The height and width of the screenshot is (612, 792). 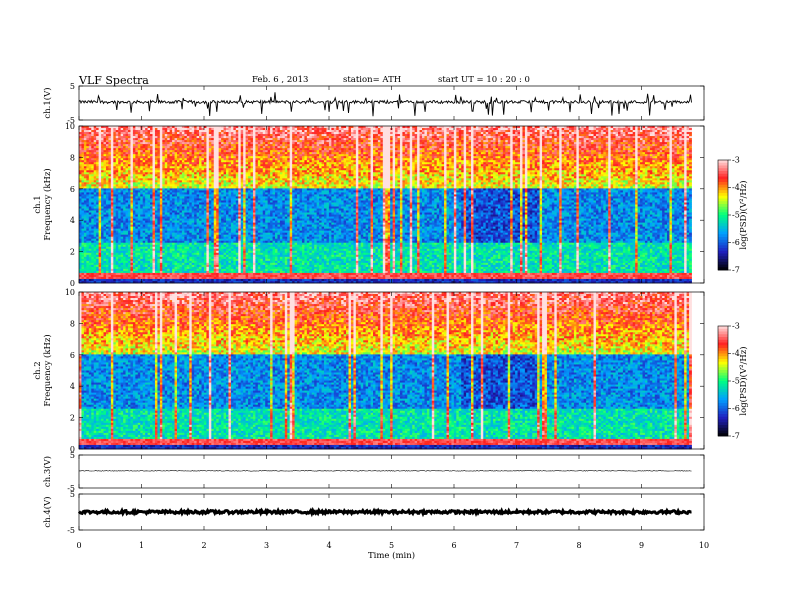 I want to click on station-label: station= ATH, so click(x=372, y=80).